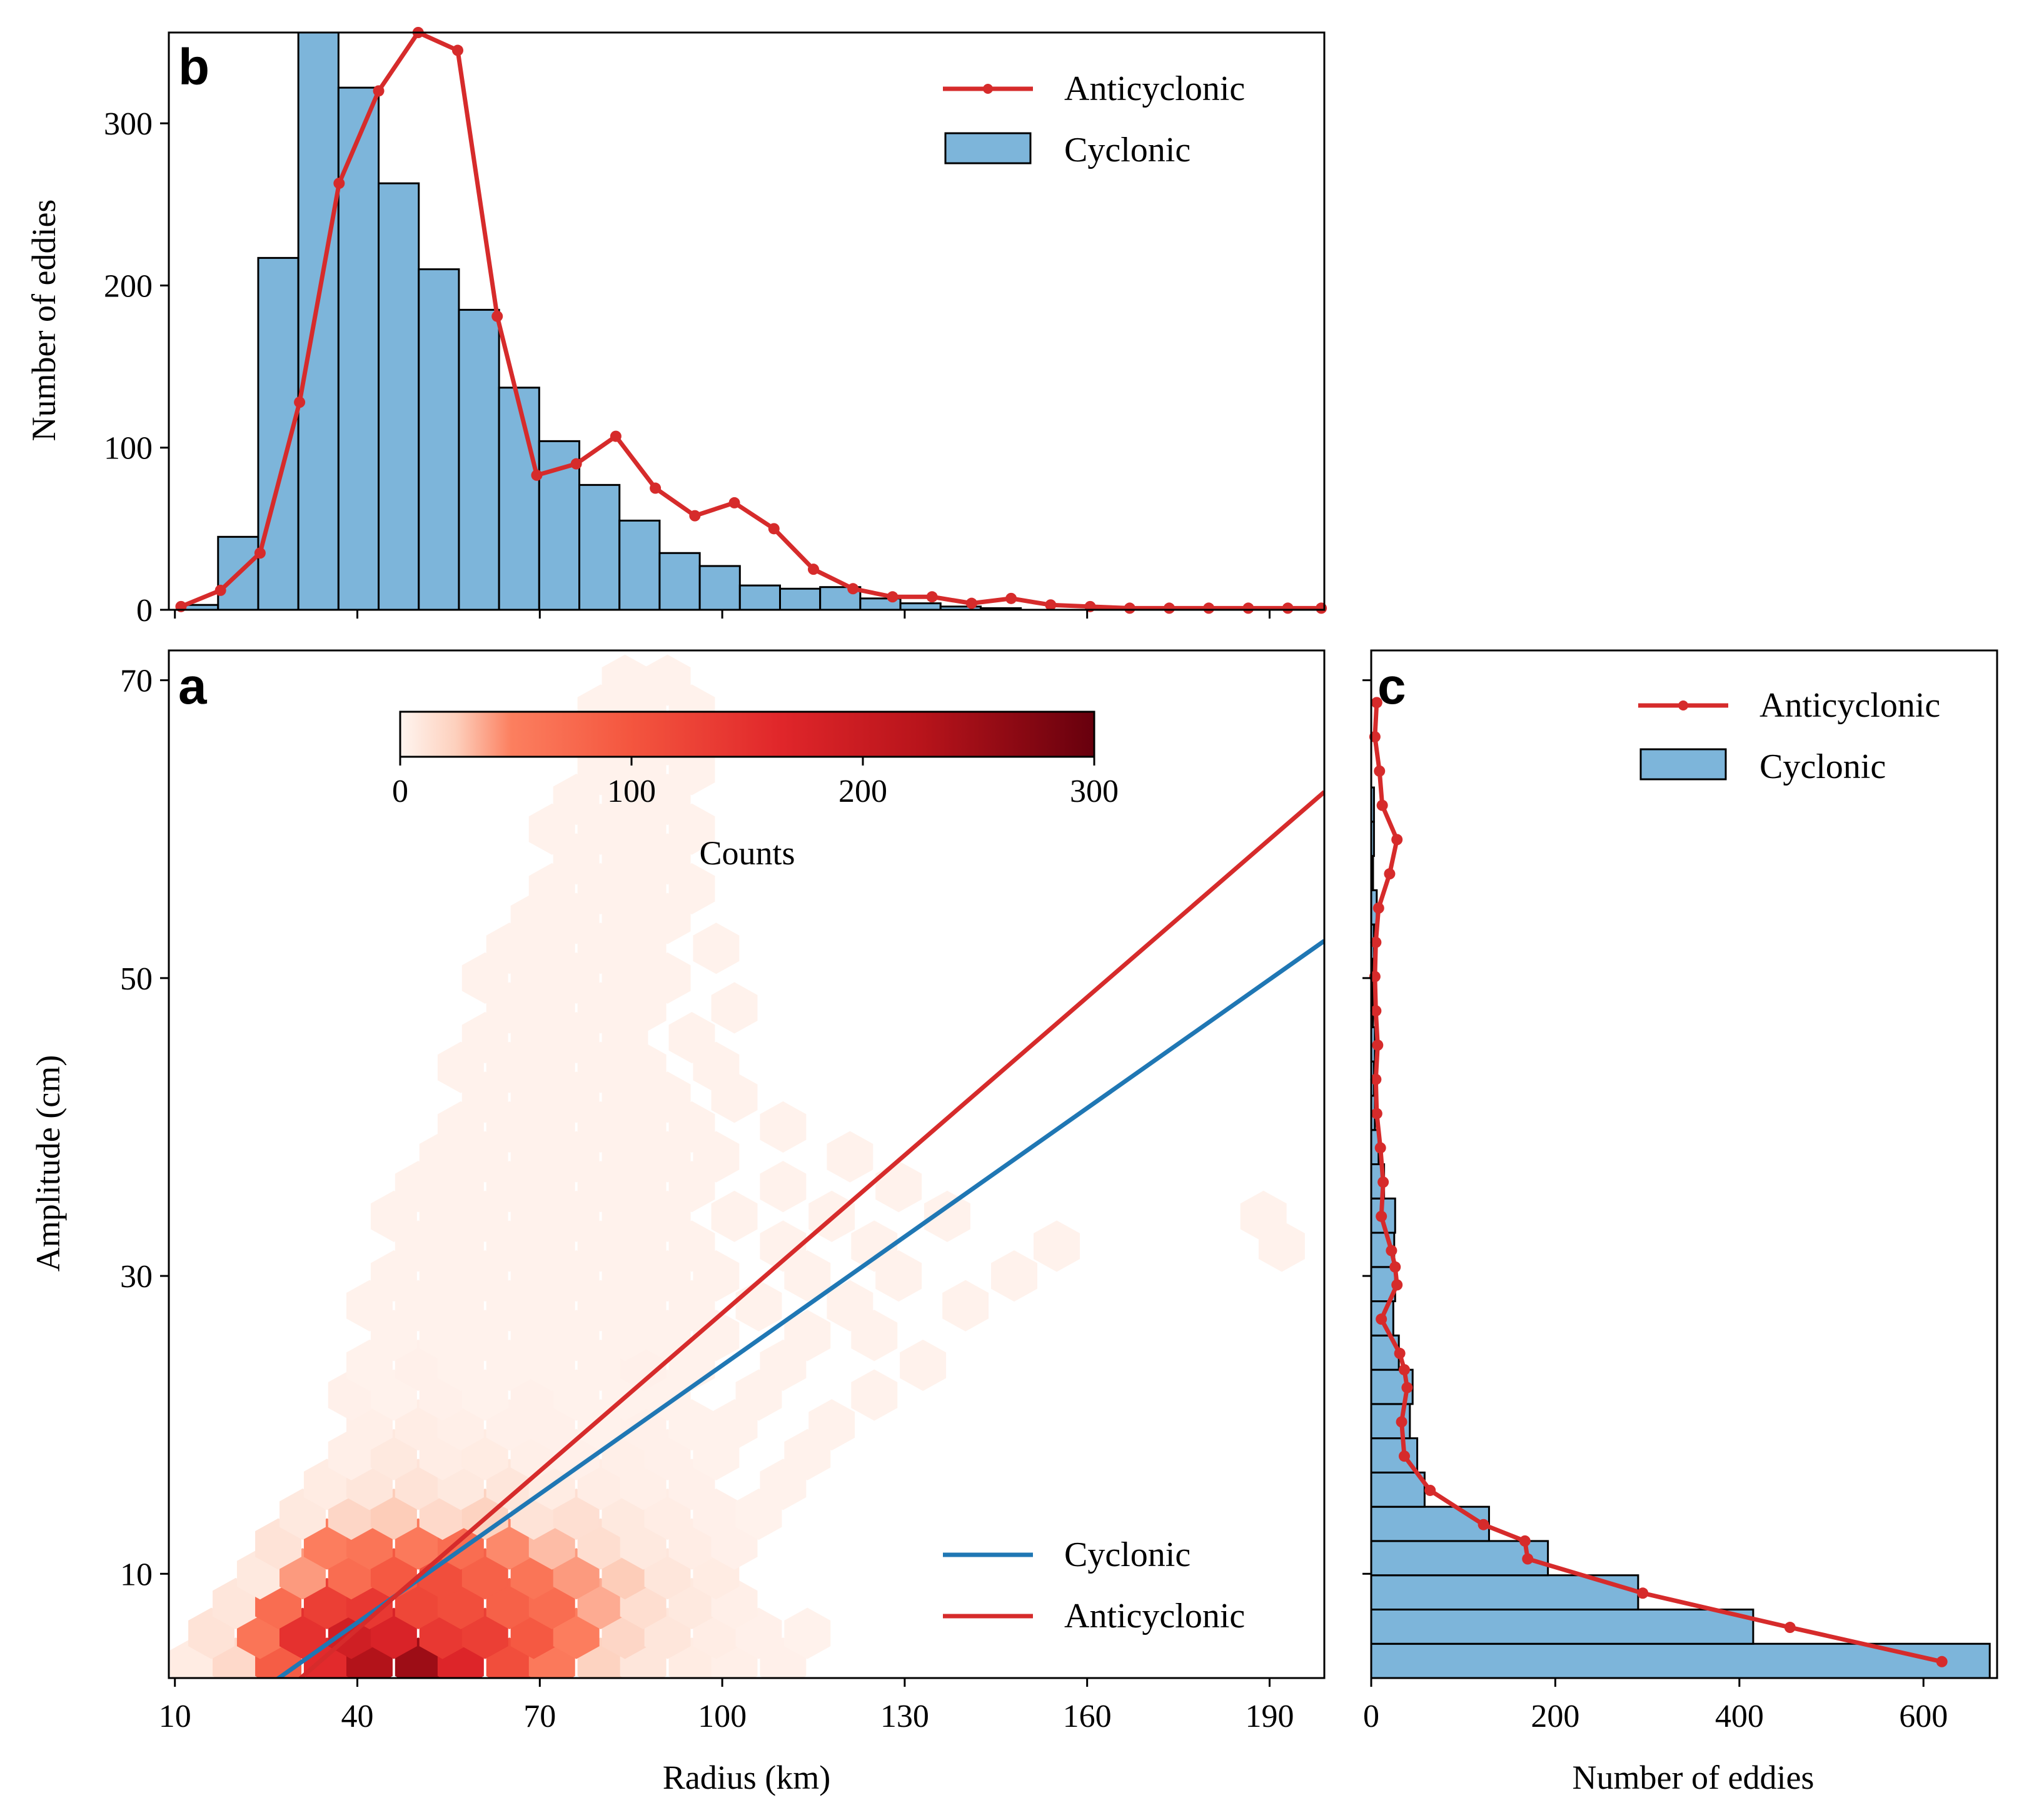 This screenshot has width=2044, height=1810. I want to click on legend-c-anticyclonic-label: Anticyclonic, so click(1850, 705).